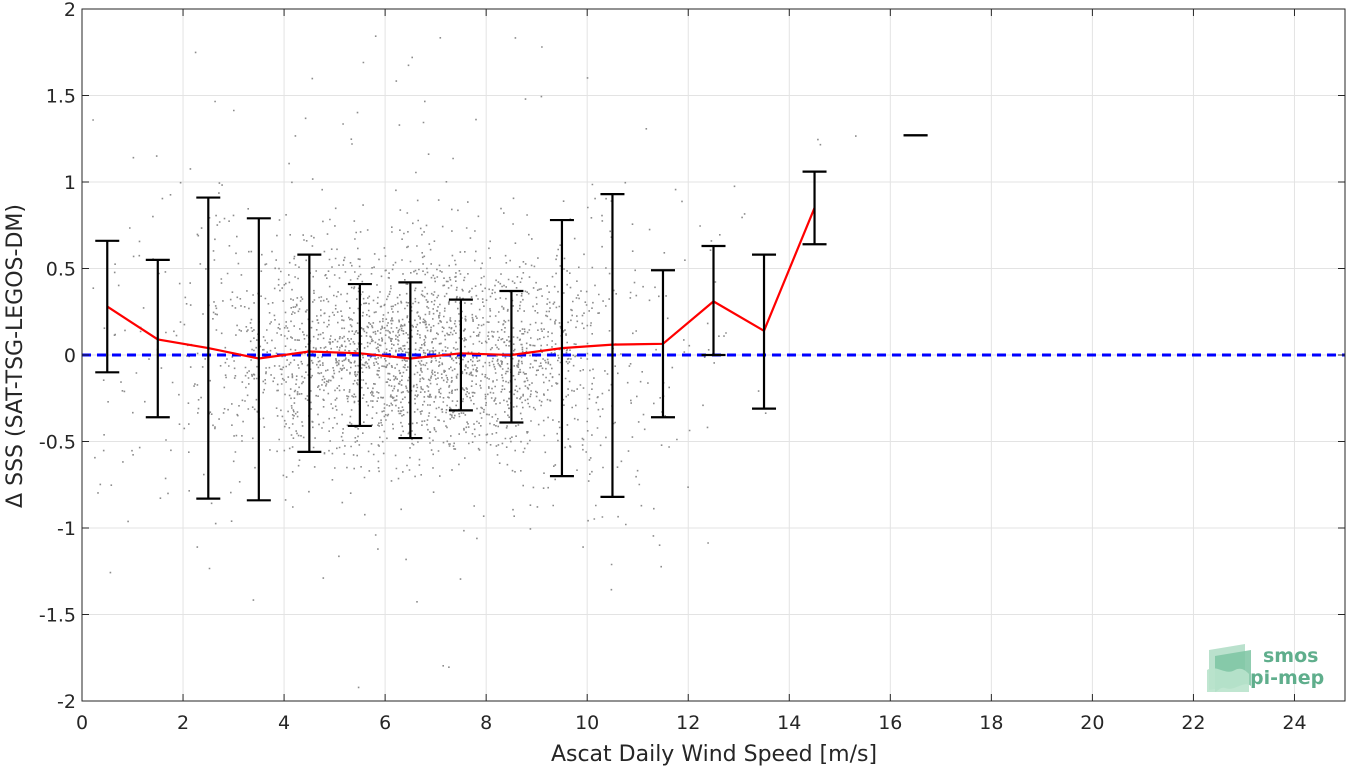  Describe the element at coordinates (1092, 723) in the screenshot. I see `x-tick-label: 20` at that location.